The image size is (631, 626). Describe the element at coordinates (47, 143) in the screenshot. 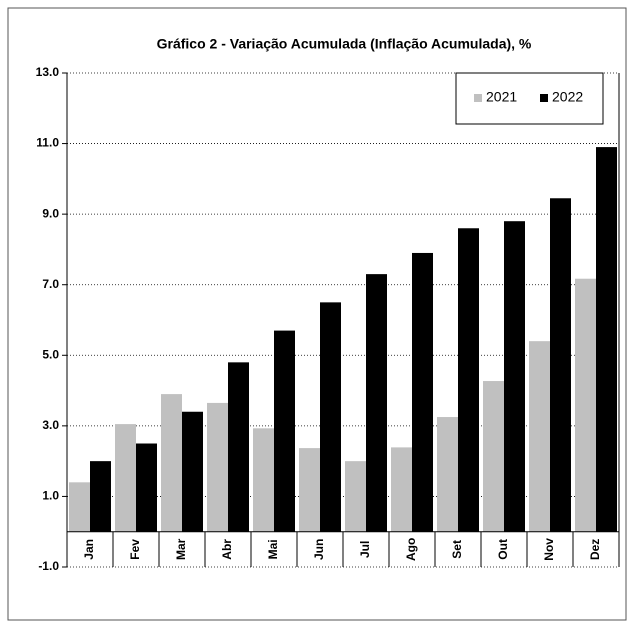

I see `y-tick-label: 11.0` at that location.